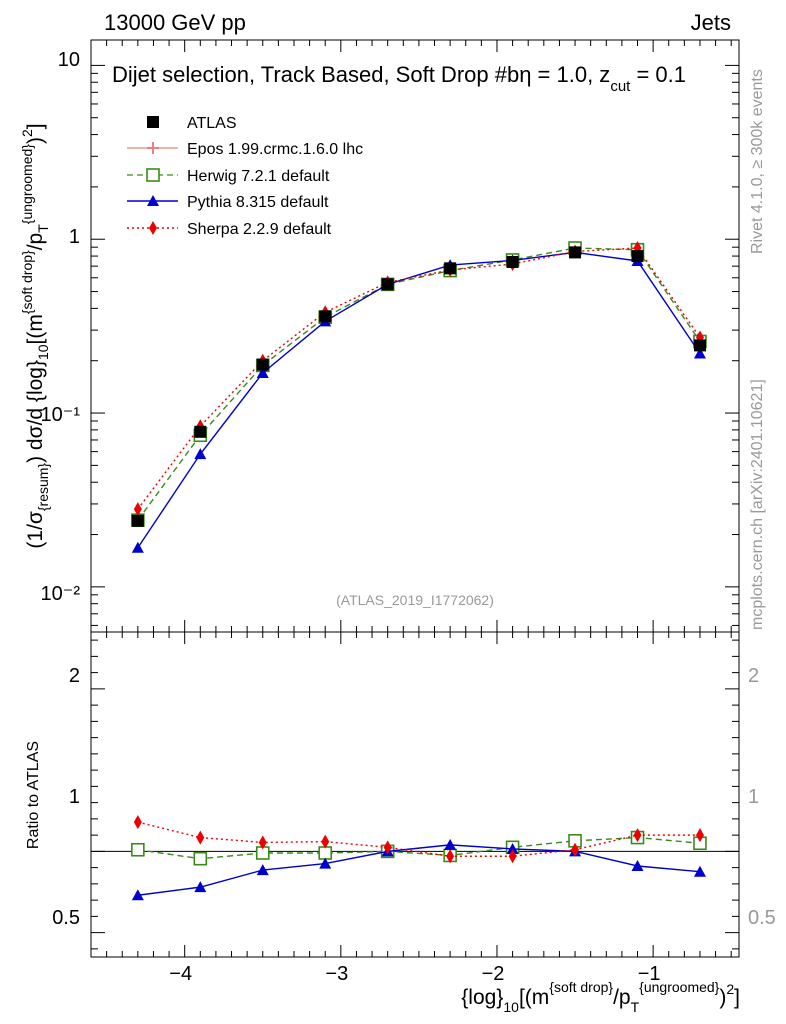 This screenshot has width=786, height=1024. Describe the element at coordinates (33, 795) in the screenshot. I see `ratio-y-axis-label: Ratio to ATLAS` at that location.